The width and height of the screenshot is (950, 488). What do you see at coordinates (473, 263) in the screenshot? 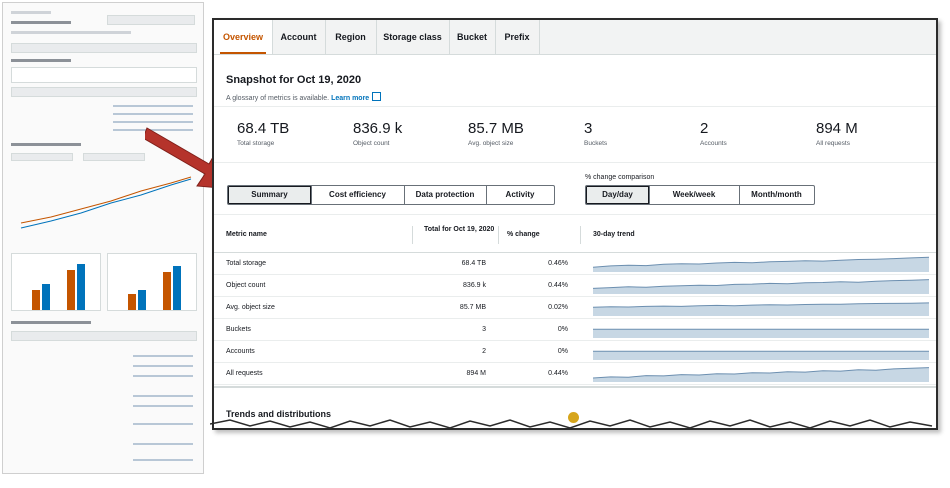
I see `table-row-total: 68.4 TB` at bounding box center [473, 263].